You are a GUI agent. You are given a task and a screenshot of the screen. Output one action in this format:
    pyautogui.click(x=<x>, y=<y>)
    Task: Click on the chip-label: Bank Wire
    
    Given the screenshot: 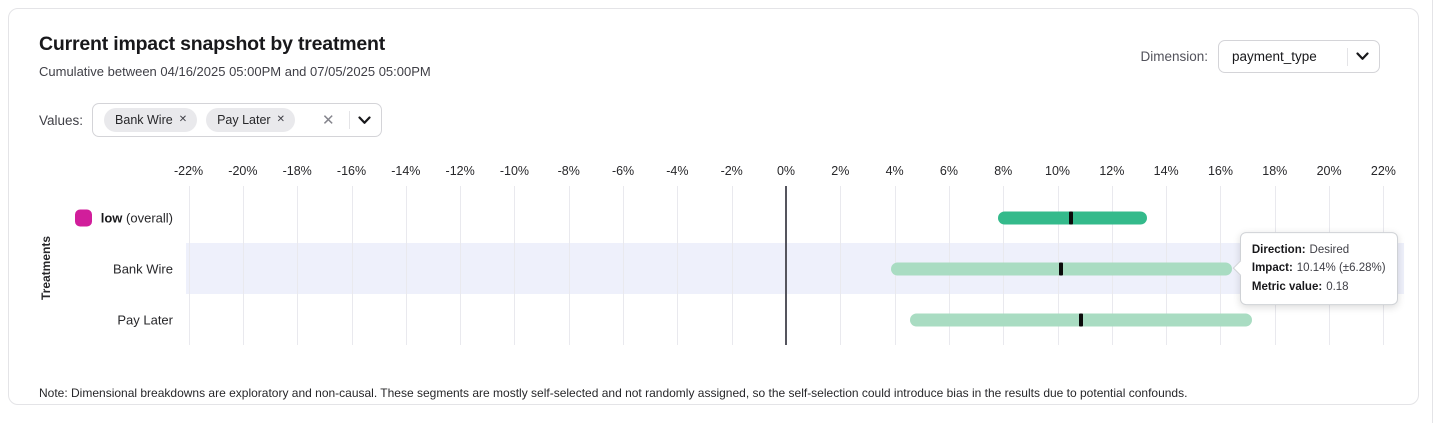 What is the action you would take?
    pyautogui.click(x=144, y=120)
    